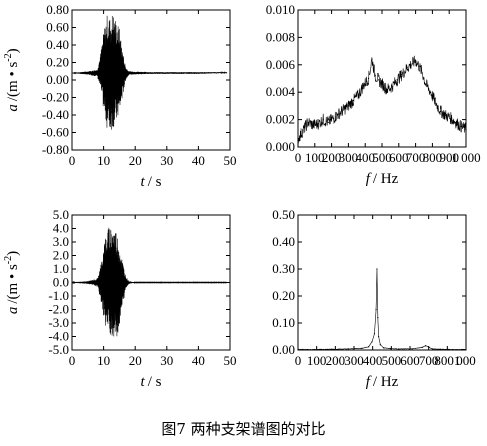  I want to click on y-tick-label: 0.40, so click(57, 44).